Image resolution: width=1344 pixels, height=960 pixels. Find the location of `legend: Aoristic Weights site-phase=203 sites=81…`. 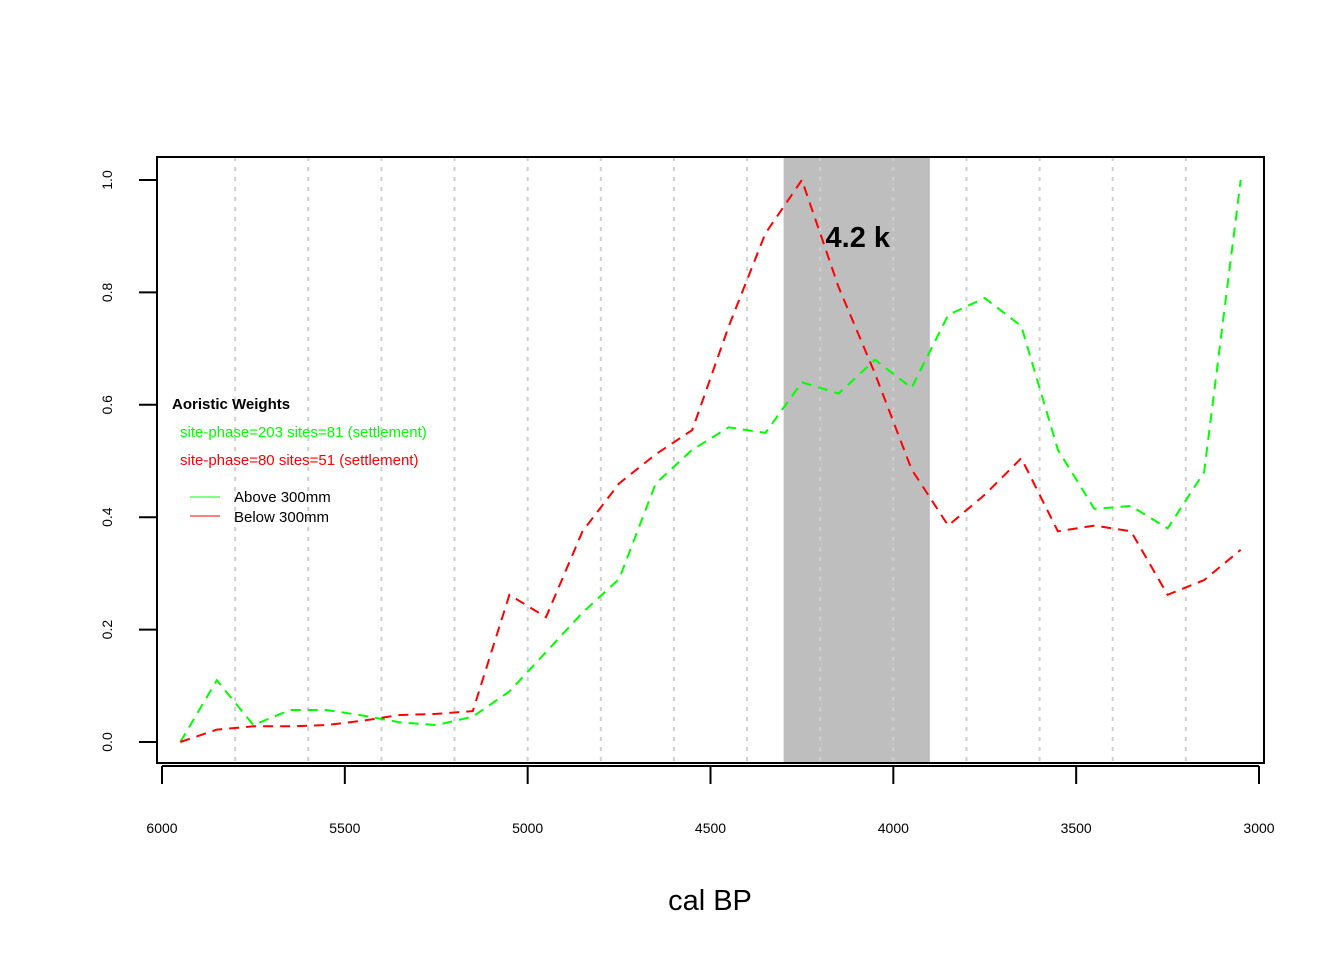

legend: Aoristic Weights site-phase=203 sites=81… is located at coordinates (299, 461).